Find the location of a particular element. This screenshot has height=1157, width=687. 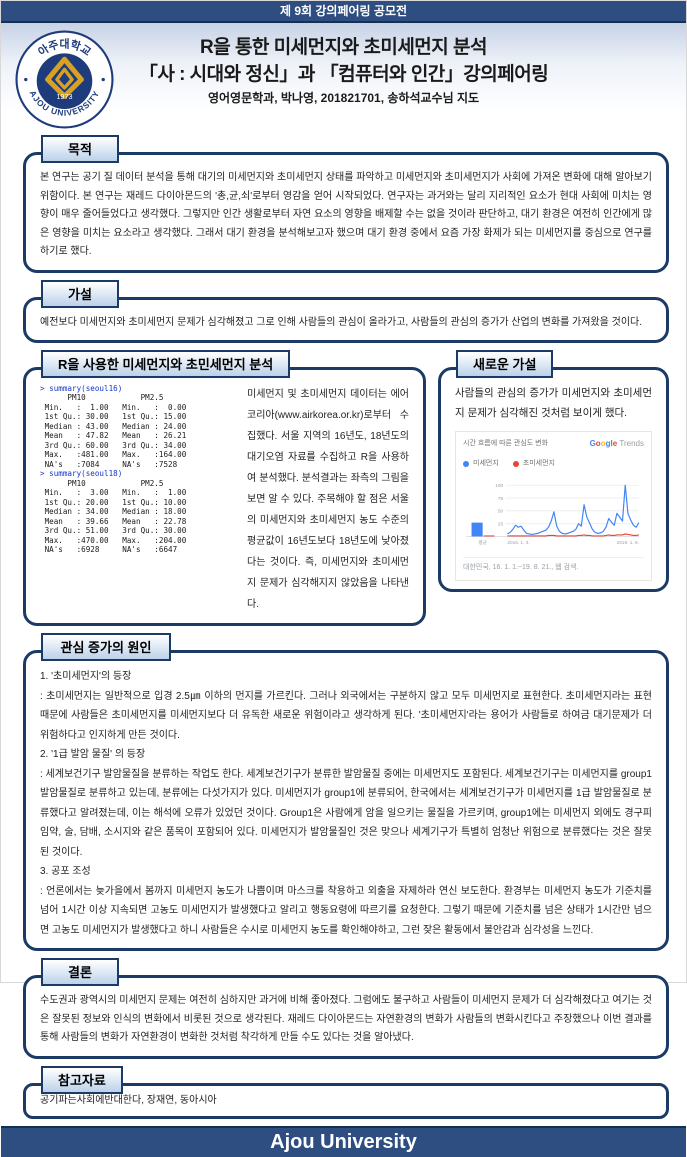

section-hypothesis-label: 가설 is located at coordinates (80, 293).